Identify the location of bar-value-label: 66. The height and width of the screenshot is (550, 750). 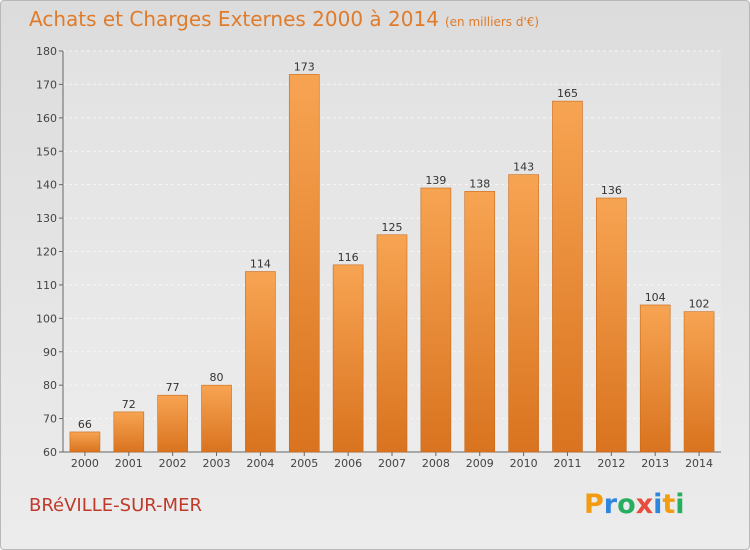
(85, 424).